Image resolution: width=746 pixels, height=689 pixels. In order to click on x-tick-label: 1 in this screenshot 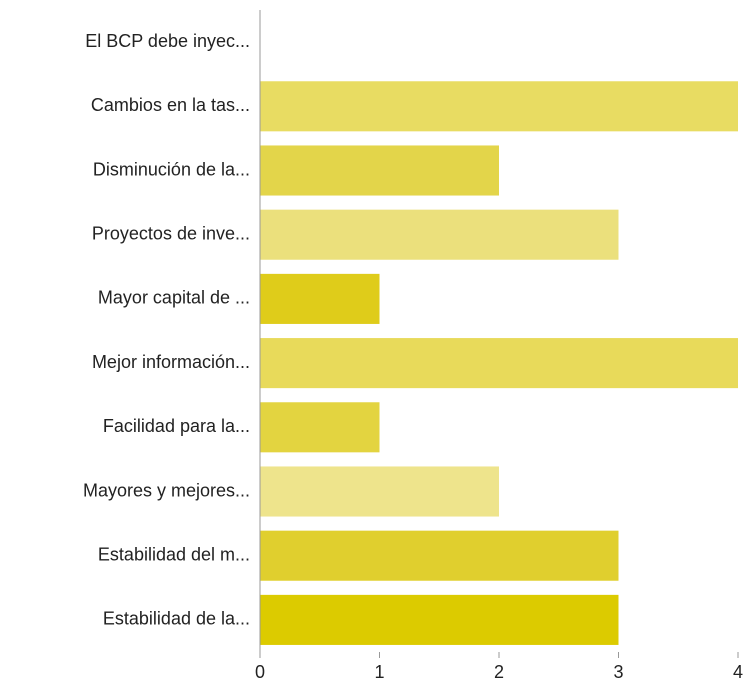, I will do `click(379, 672)`.